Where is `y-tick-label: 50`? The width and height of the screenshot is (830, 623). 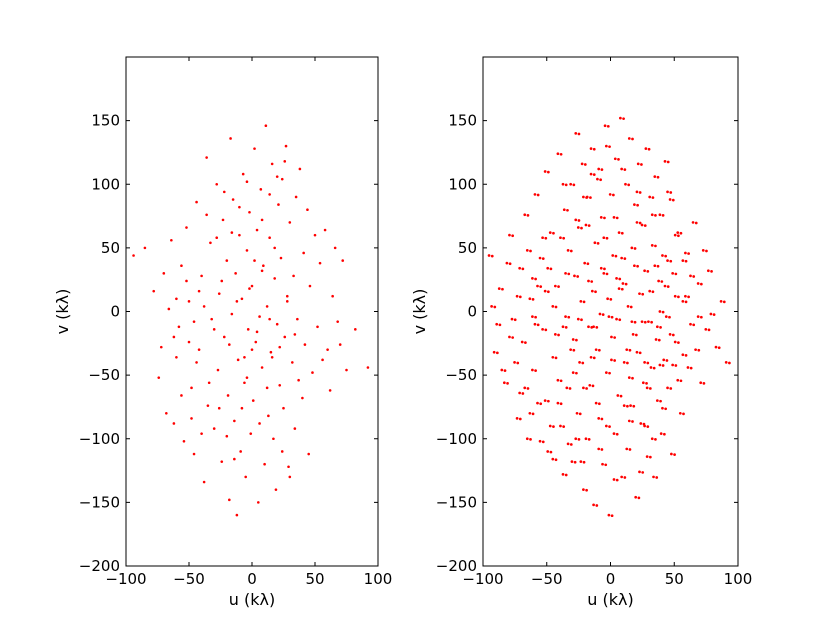 y-tick-label: 50 is located at coordinates (467, 248).